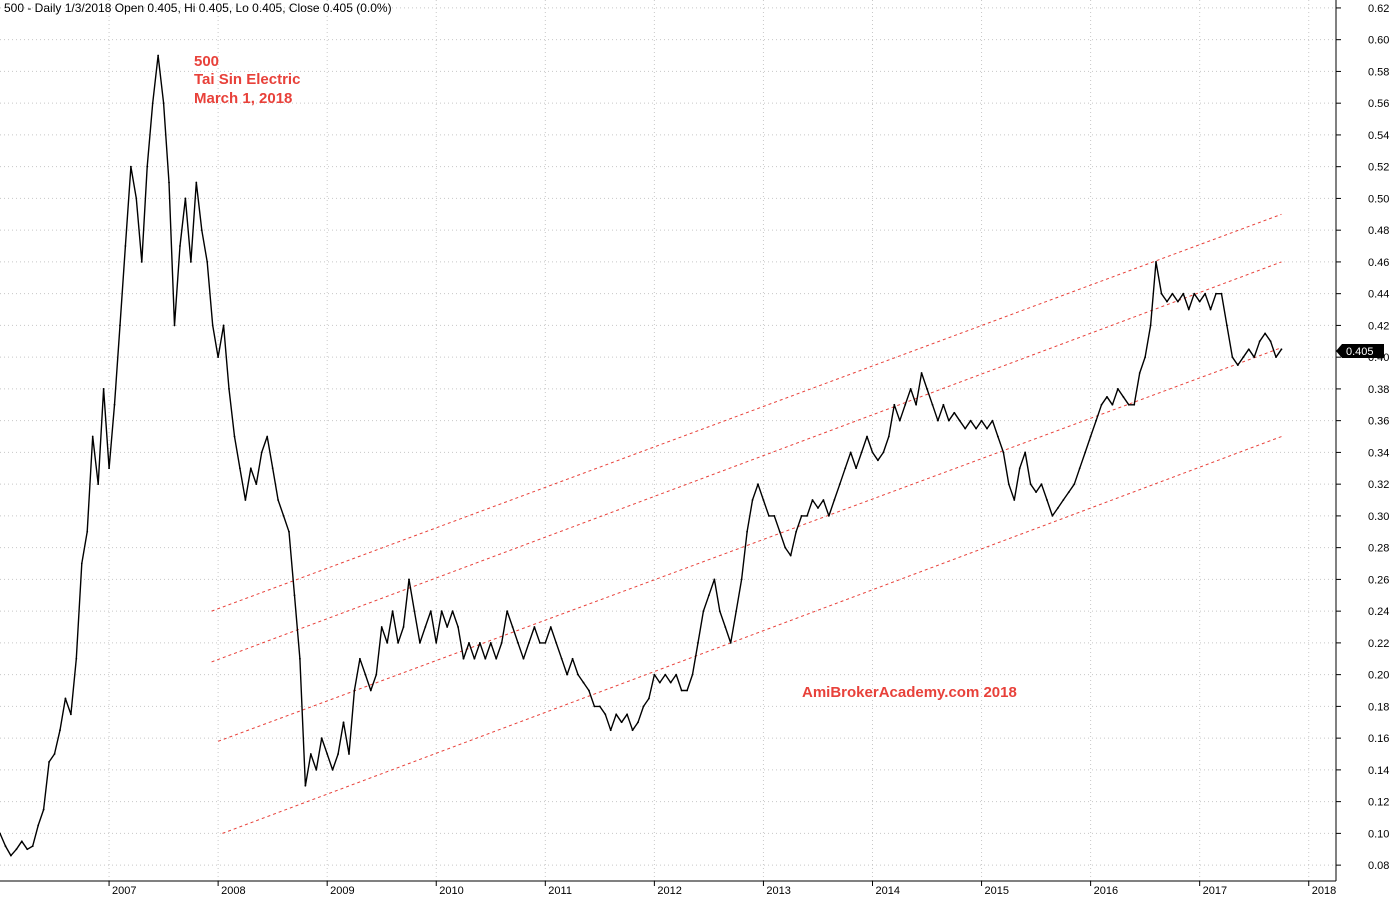  What do you see at coordinates (1378, 517) in the screenshot?
I see `y-tick-label: 0.30` at bounding box center [1378, 517].